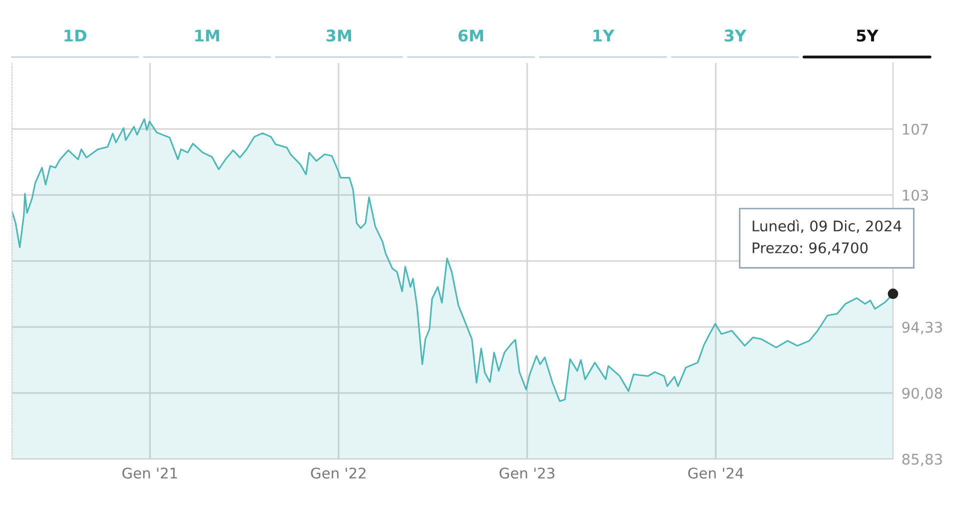  What do you see at coordinates (867, 36) in the screenshot?
I see `text: 5Y` at bounding box center [867, 36].